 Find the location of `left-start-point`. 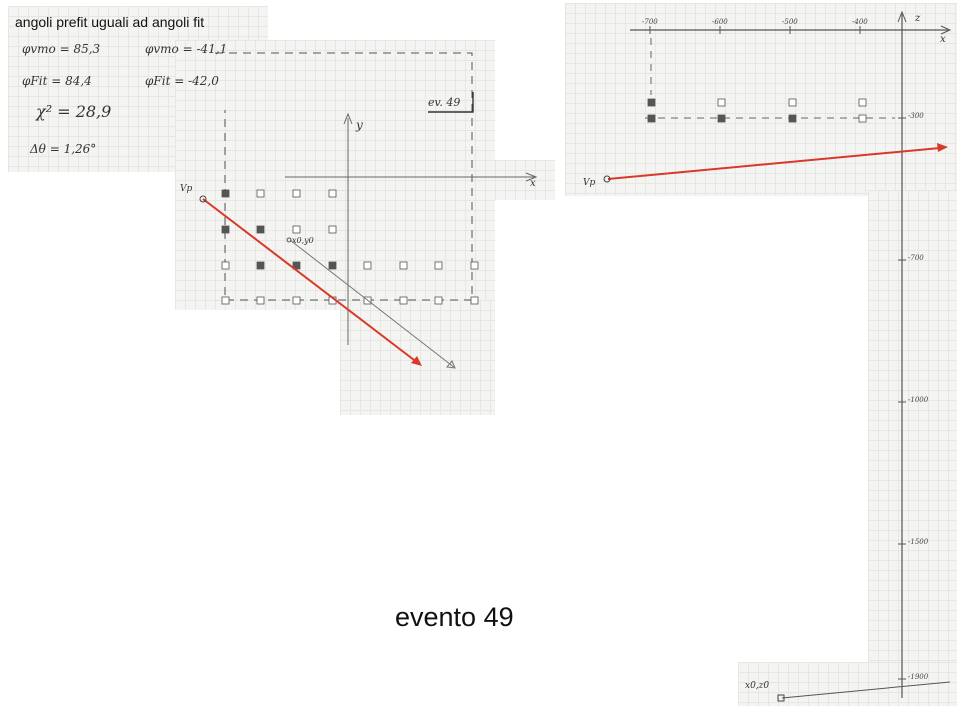

left-start-point is located at coordinates (289, 240).